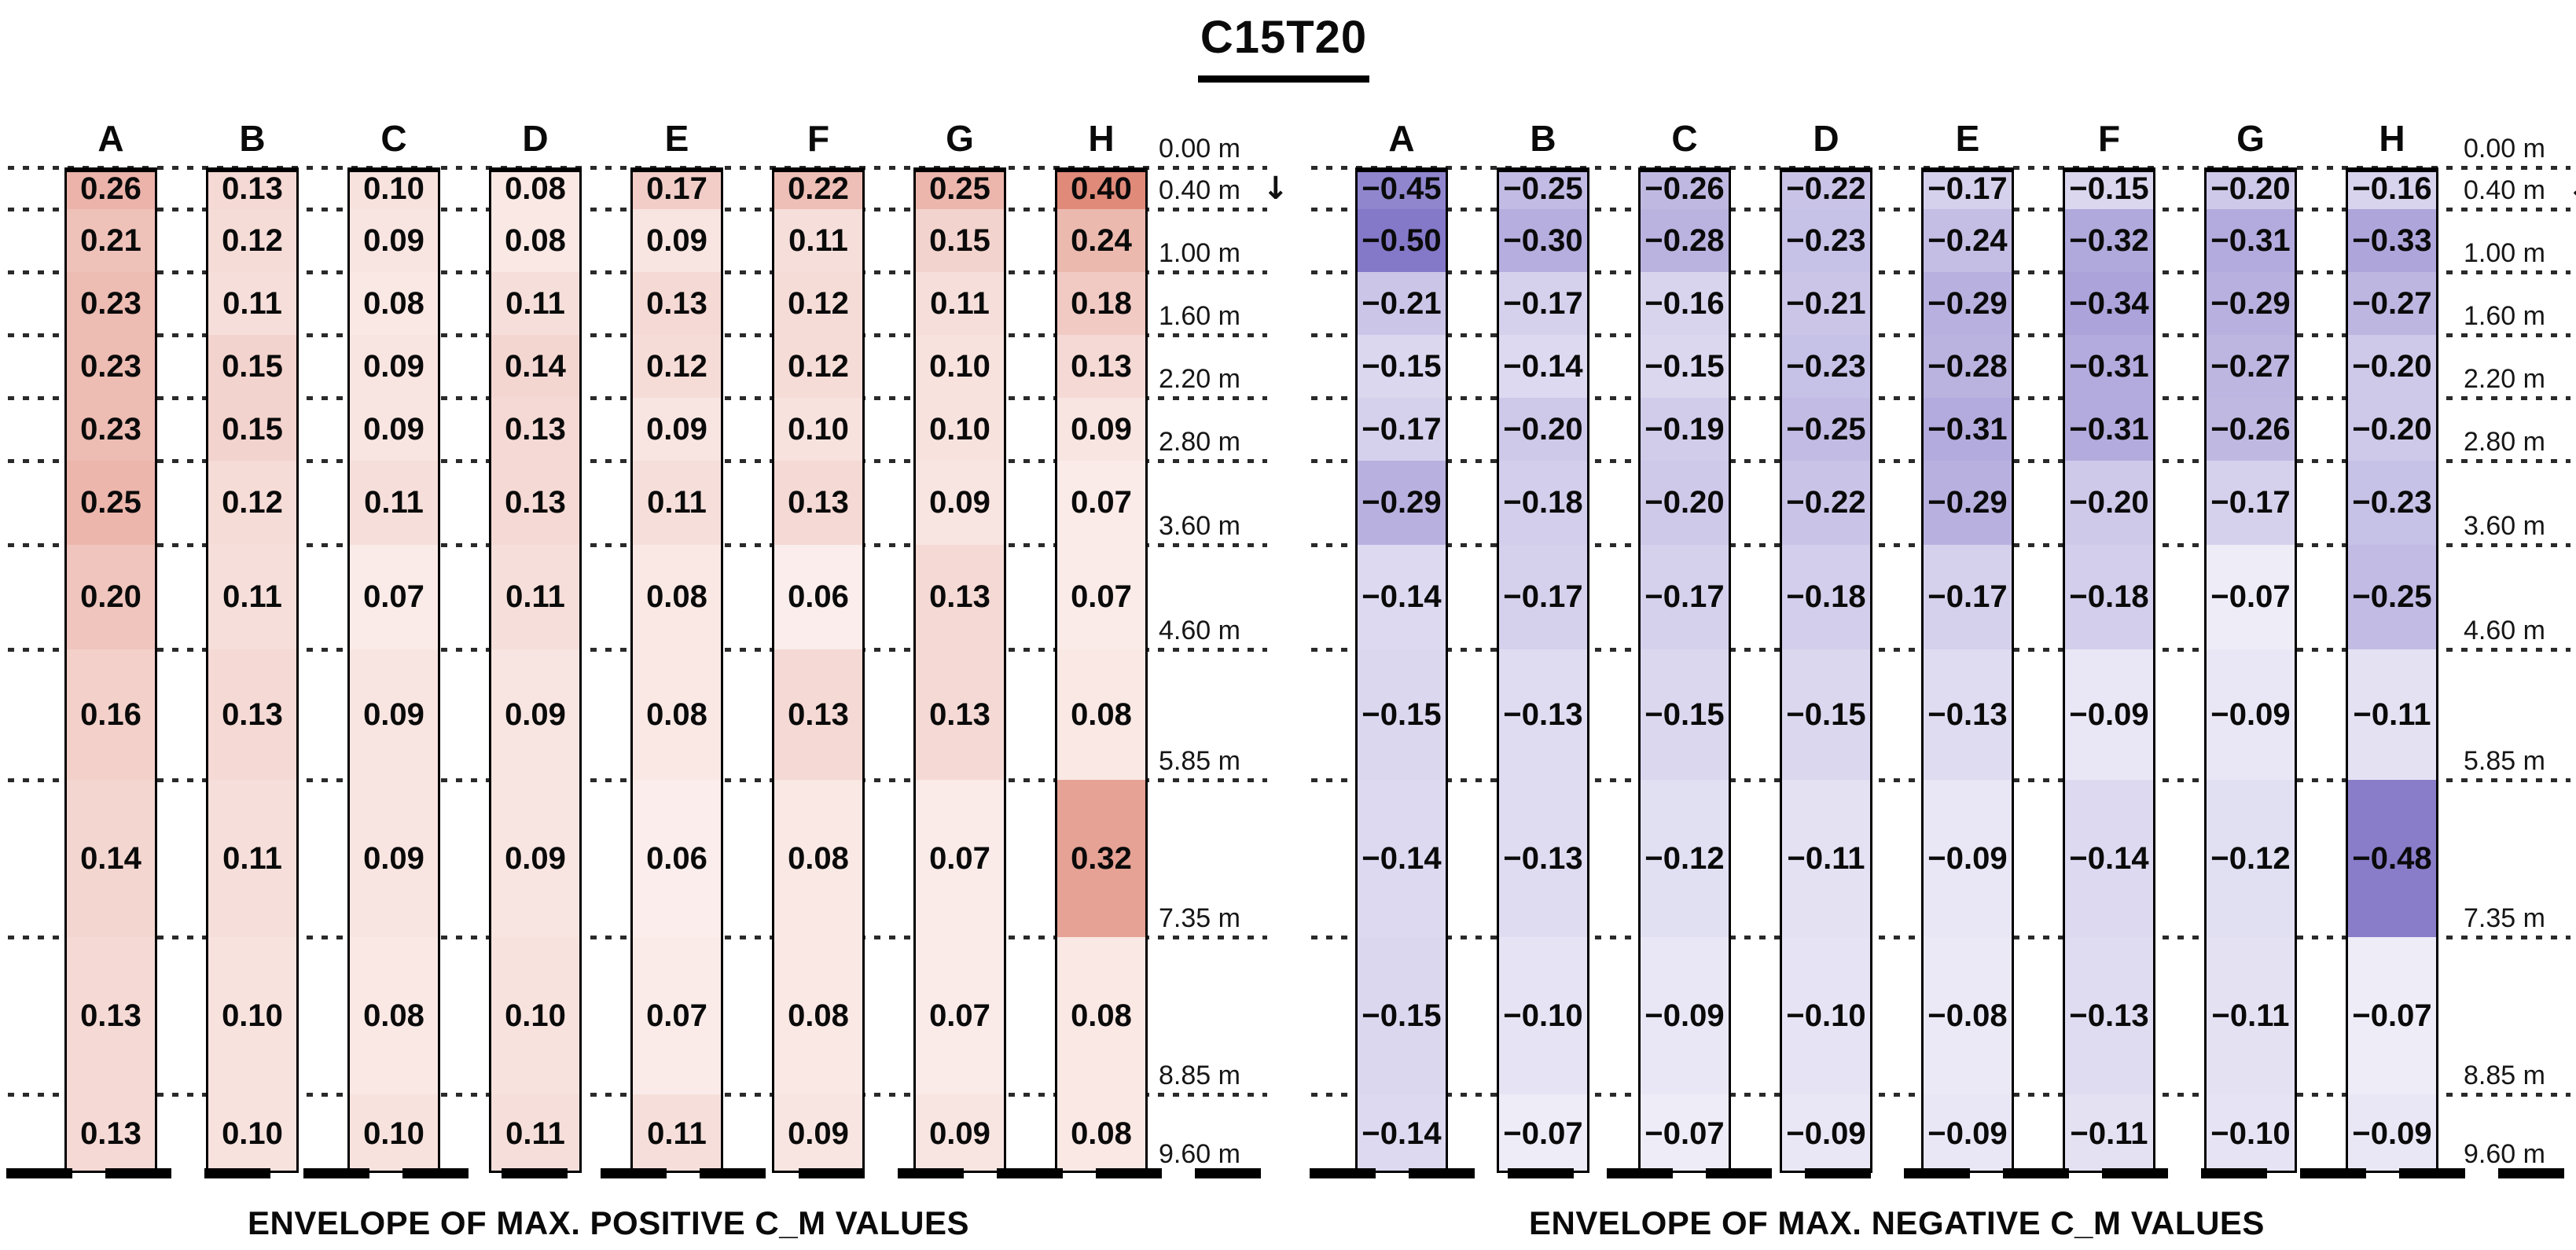 This screenshot has width=2576, height=1250. I want to click on column-letter: D, so click(535, 138).